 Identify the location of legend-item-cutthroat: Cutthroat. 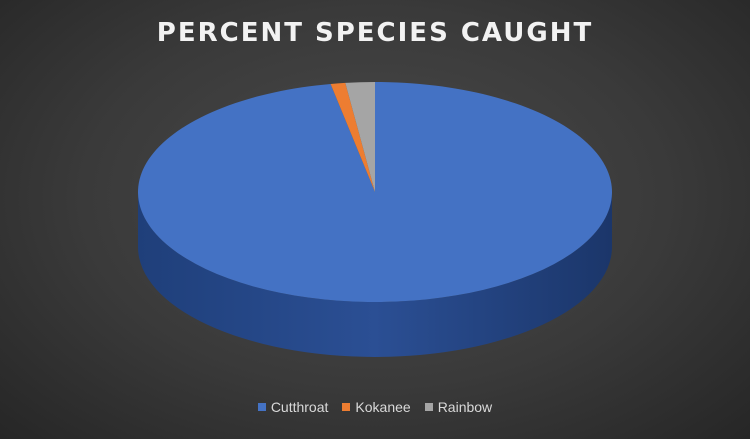
(293, 407).